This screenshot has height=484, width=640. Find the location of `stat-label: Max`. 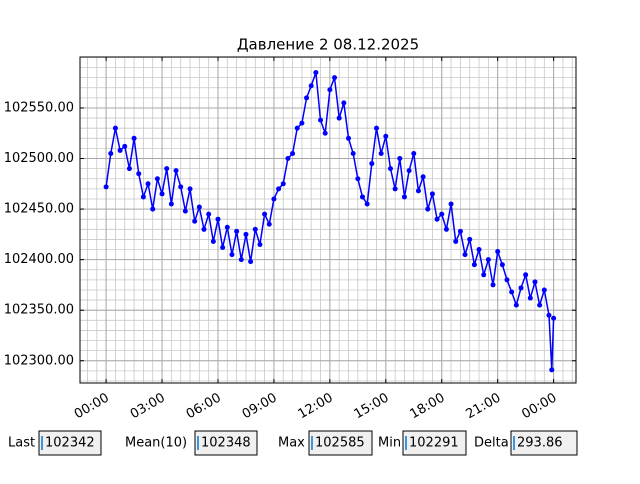

stat-label: Max is located at coordinates (291, 443).